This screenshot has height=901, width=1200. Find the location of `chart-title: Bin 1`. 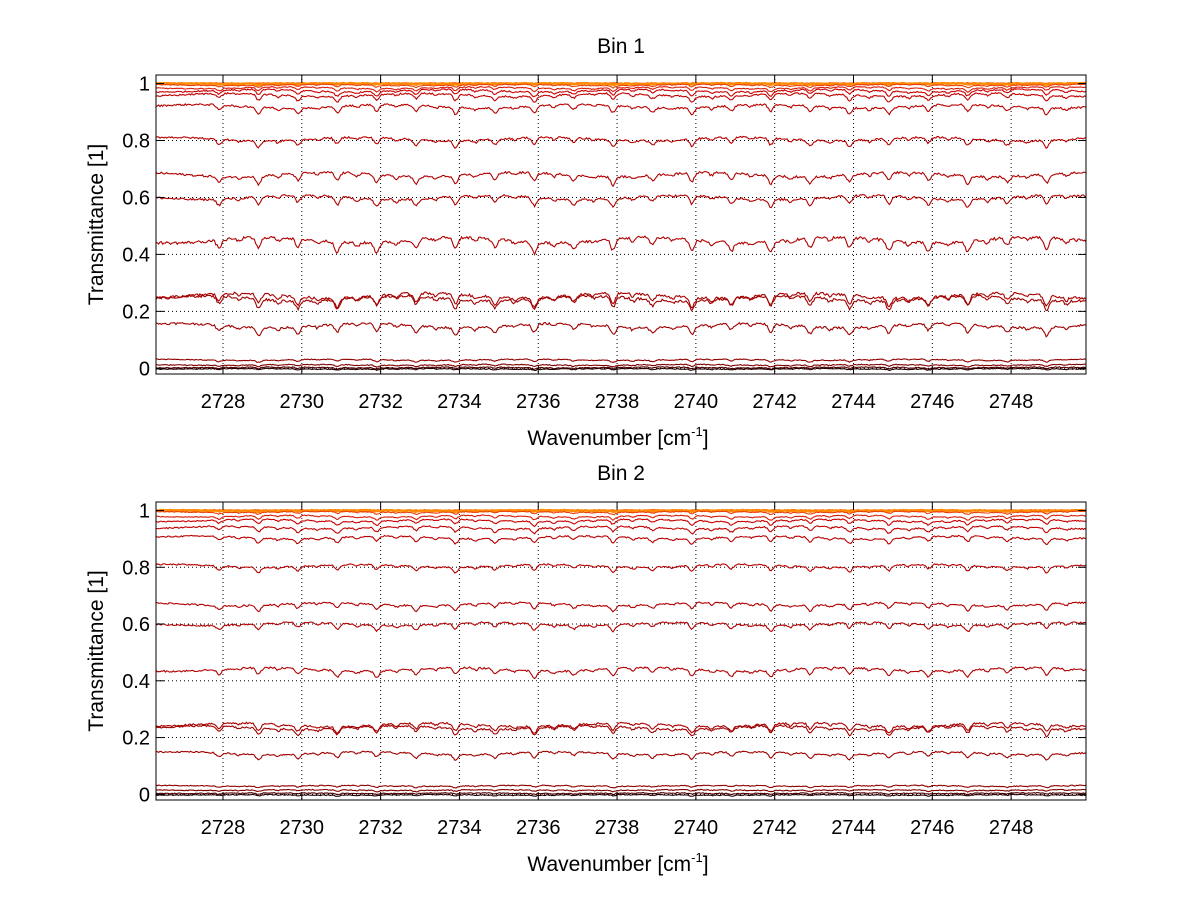

chart-title: Bin 1 is located at coordinates (621, 46).